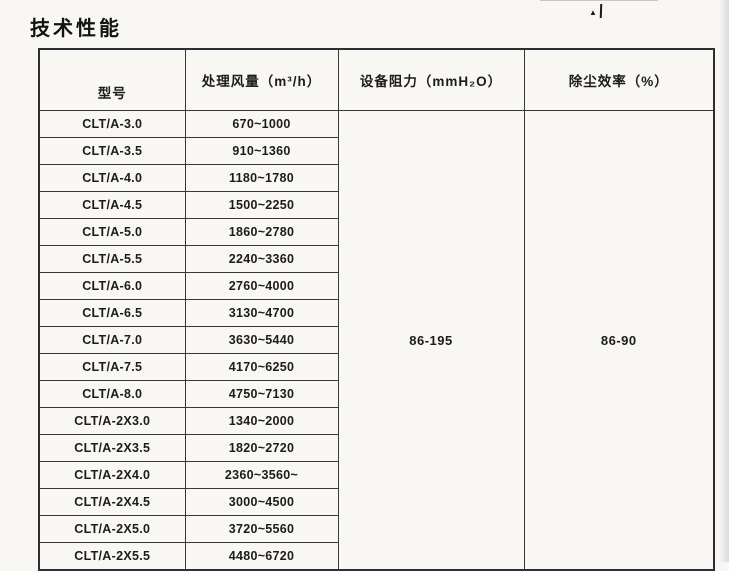 The image size is (729, 571). What do you see at coordinates (261, 421) in the screenshot?
I see `airflow-cell: 1340~2000` at bounding box center [261, 421].